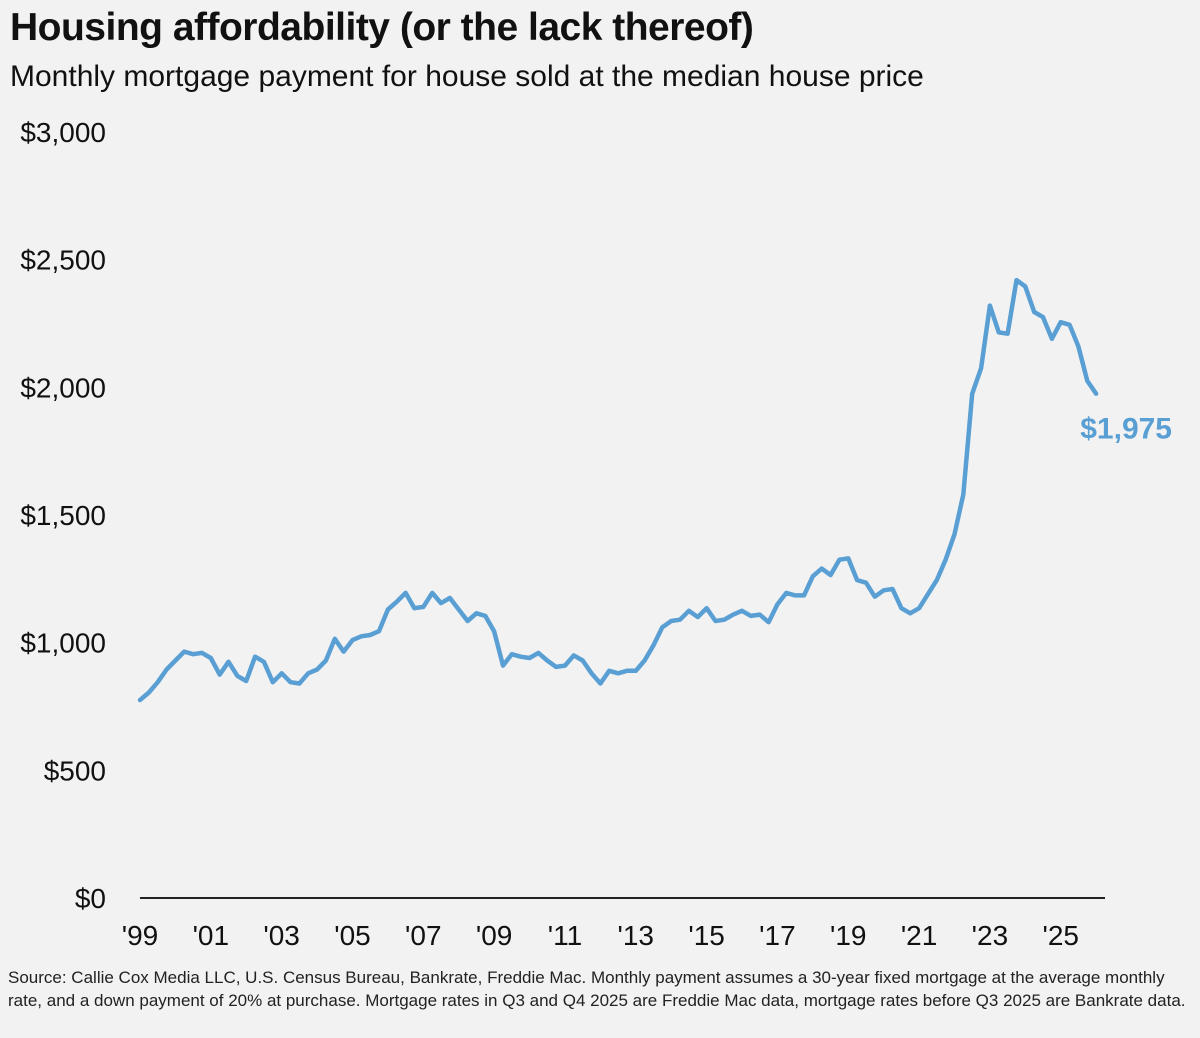  What do you see at coordinates (423, 935) in the screenshot?
I see `x-tick-label: '07` at bounding box center [423, 935].